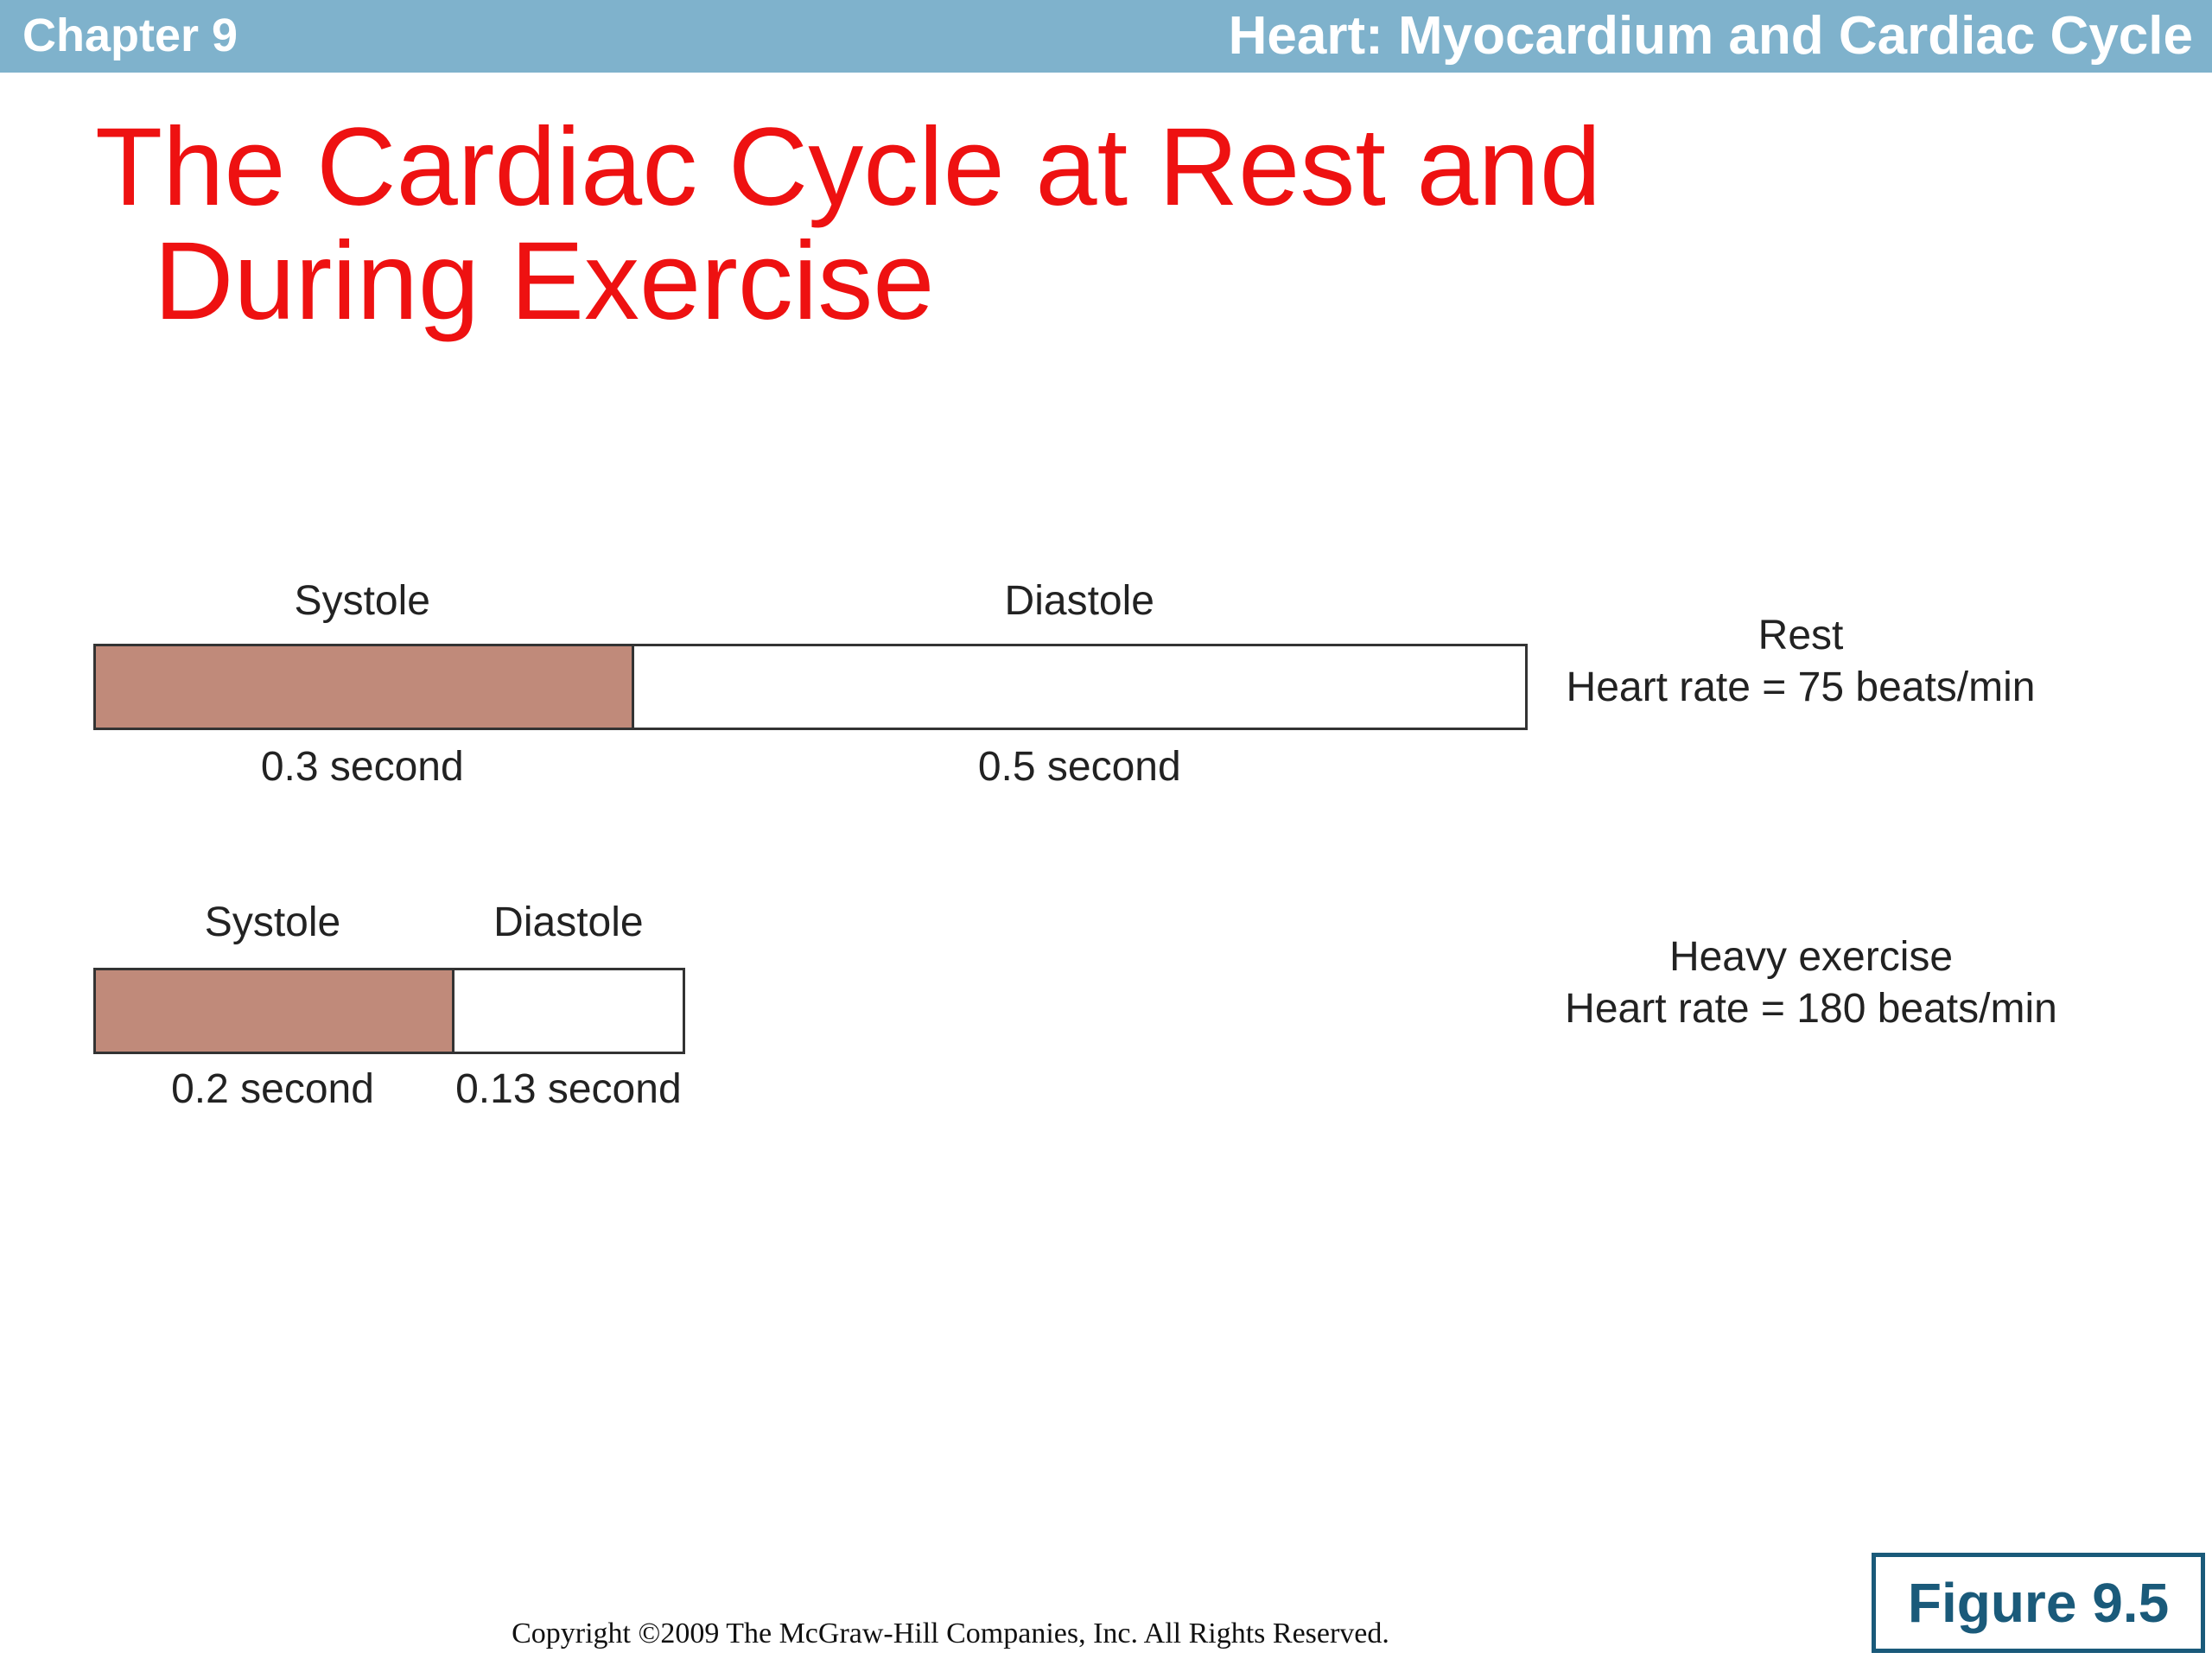 The image size is (2212, 1659). I want to click on chapter-label: Chapter 9, so click(130, 35).